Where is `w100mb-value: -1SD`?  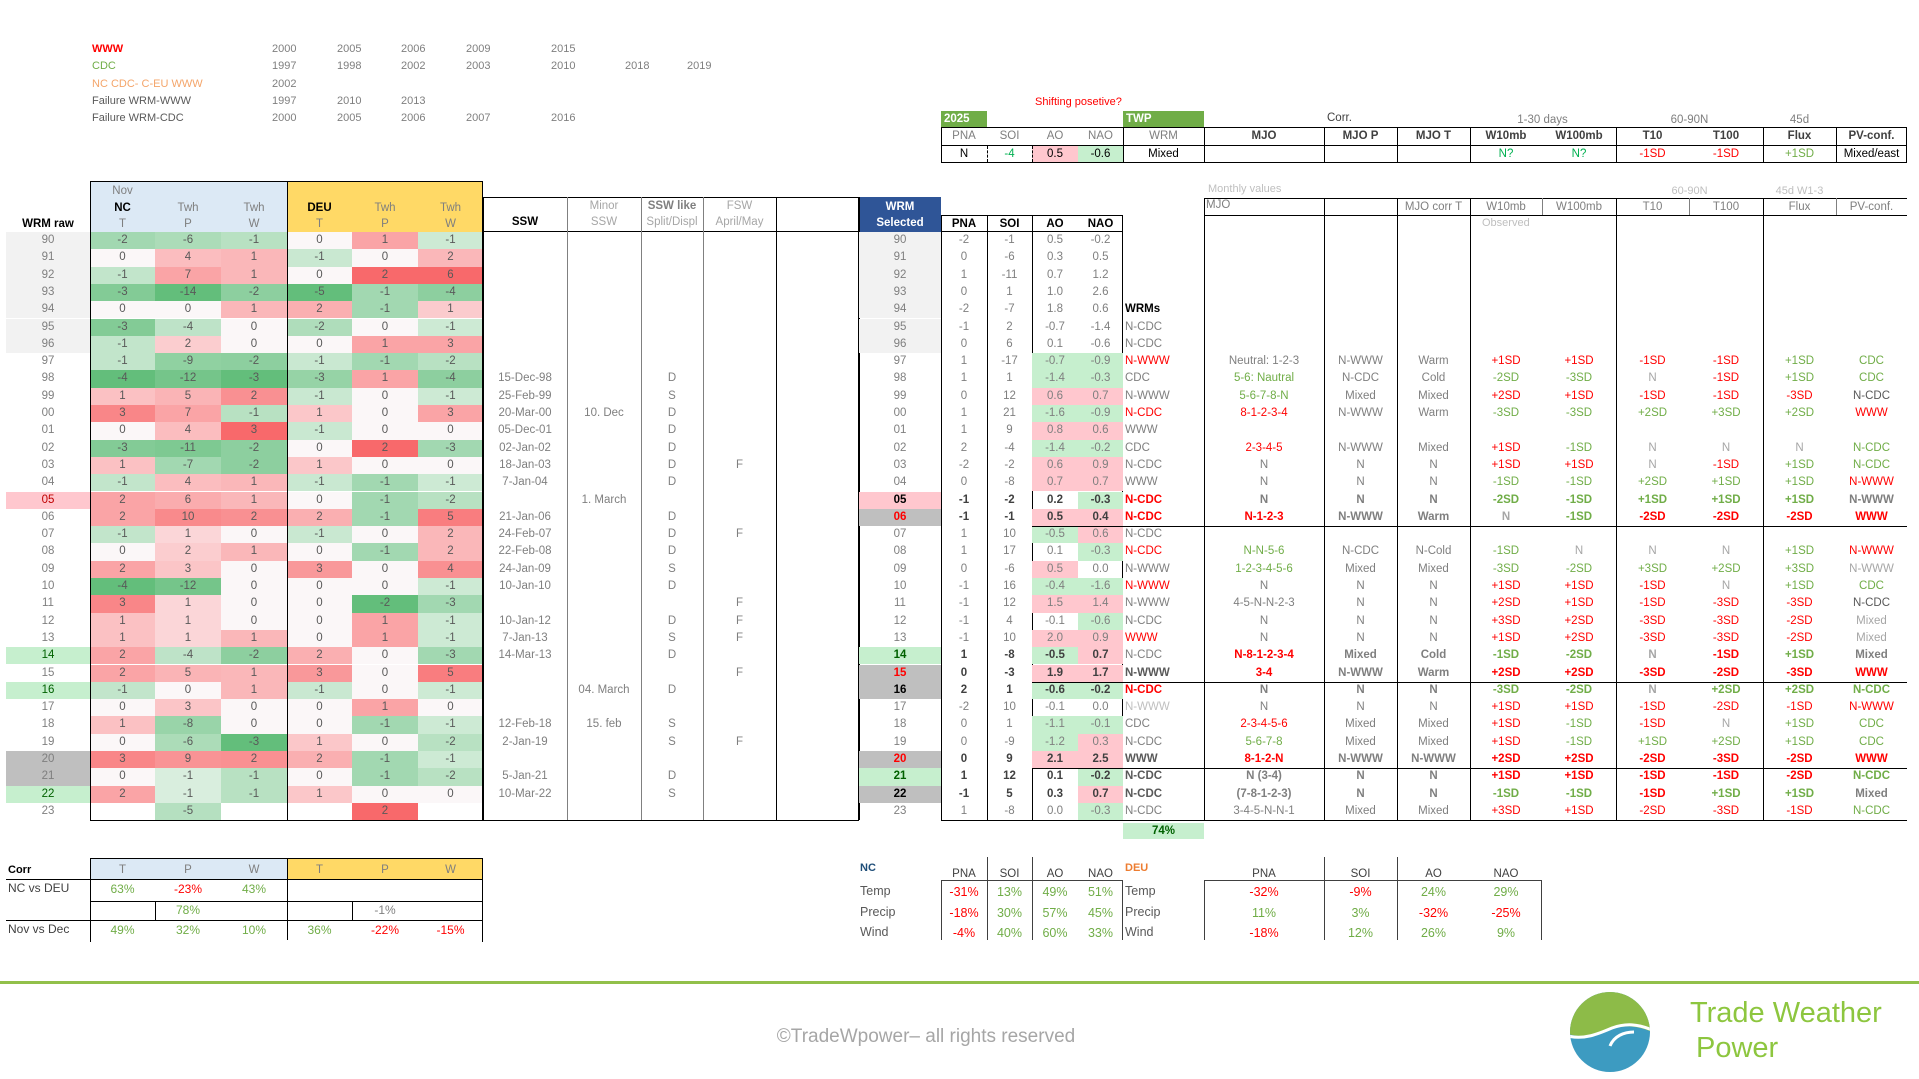 w100mb-value: -1SD is located at coordinates (1579, 793).